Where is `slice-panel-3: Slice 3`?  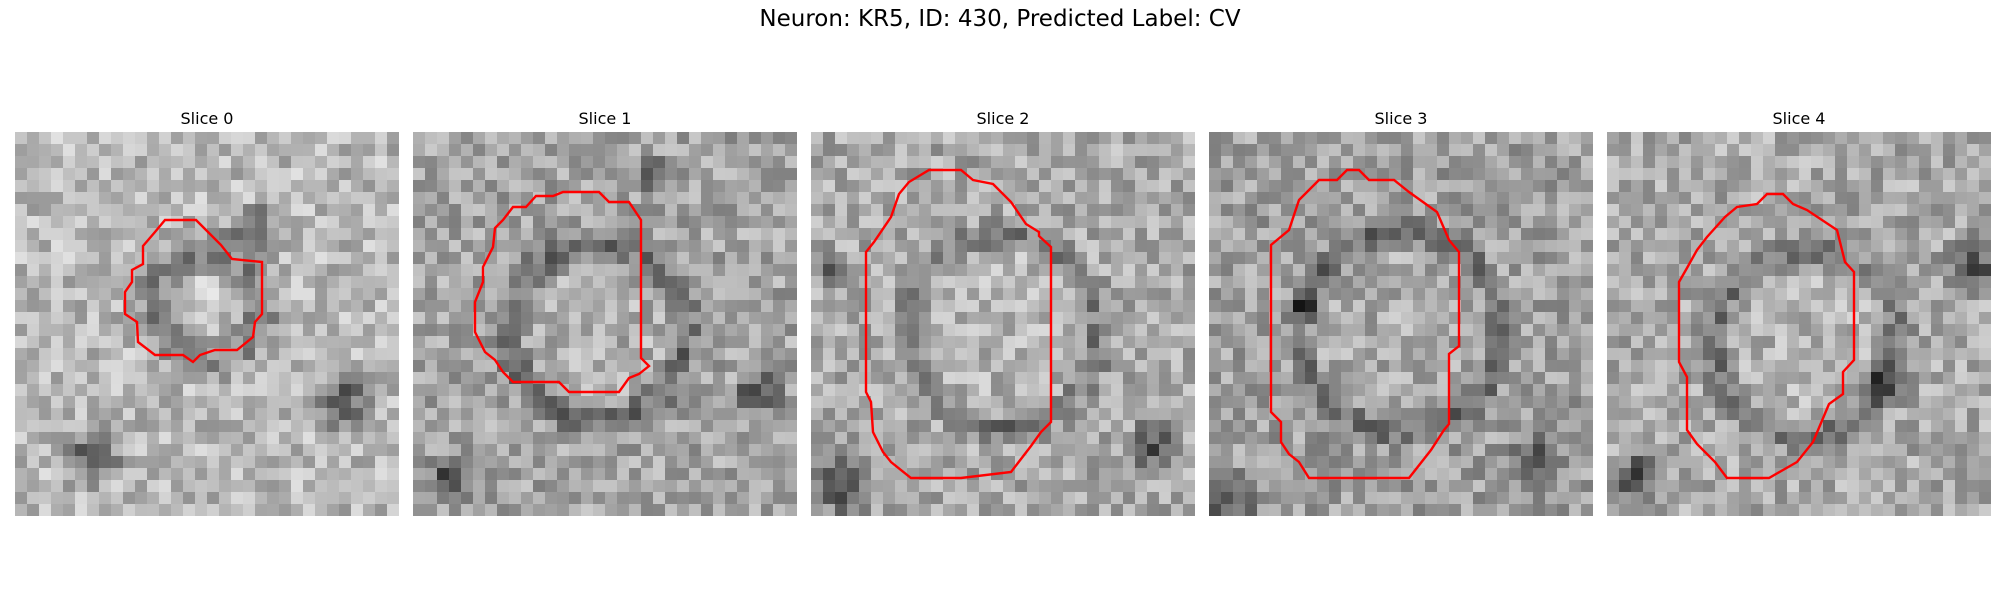
slice-panel-3: Slice 3 is located at coordinates (1401, 312).